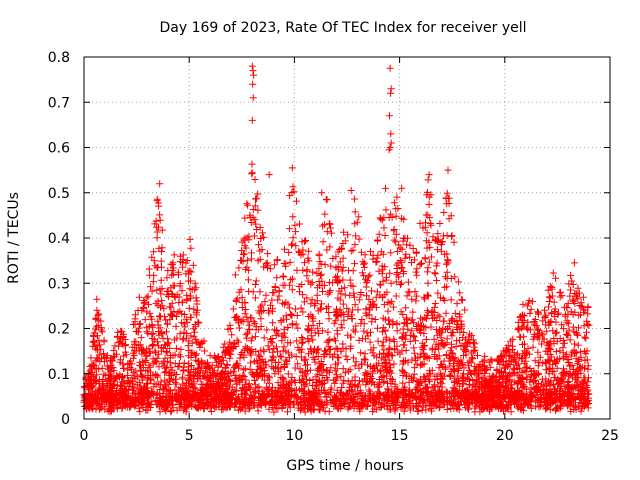 Image resolution: width=640 pixels, height=480 pixels. Describe the element at coordinates (84, 436) in the screenshot. I see `x-tick-label: 0` at that location.